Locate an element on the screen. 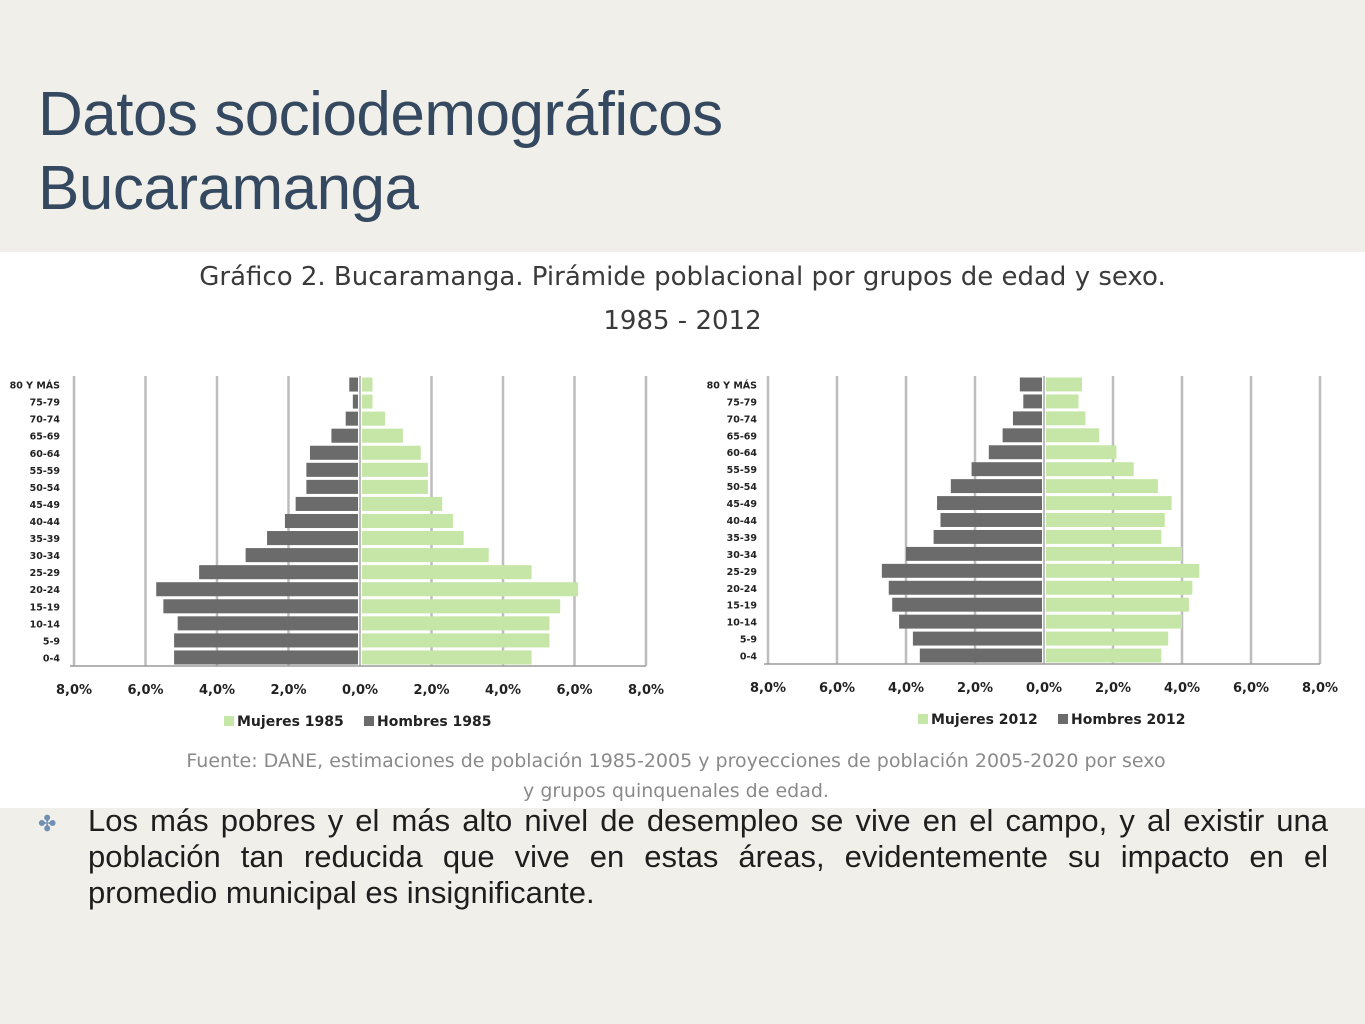  age-group-label: 55-59 is located at coordinates (45, 471).